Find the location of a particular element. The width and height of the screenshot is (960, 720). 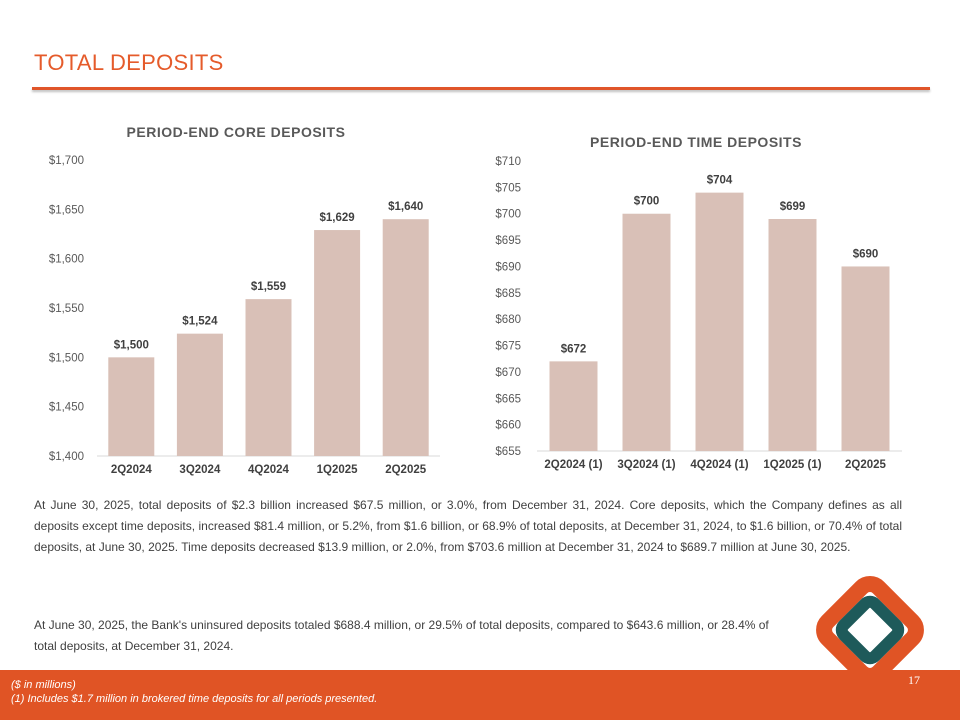

y-tick-label: $685 is located at coordinates (508, 294).